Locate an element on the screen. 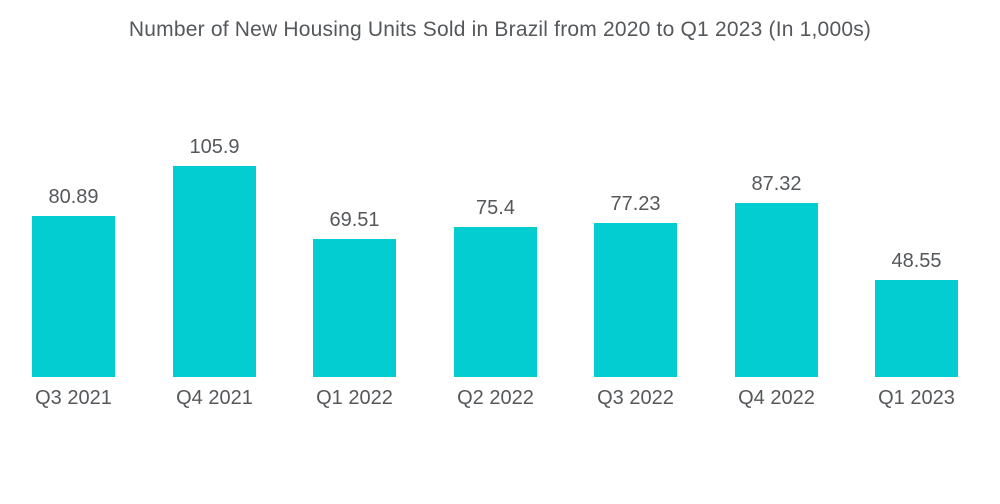 Image resolution: width=1000 pixels, height=504 pixels. bar-category-label: Q1 2022 is located at coordinates (354, 398).